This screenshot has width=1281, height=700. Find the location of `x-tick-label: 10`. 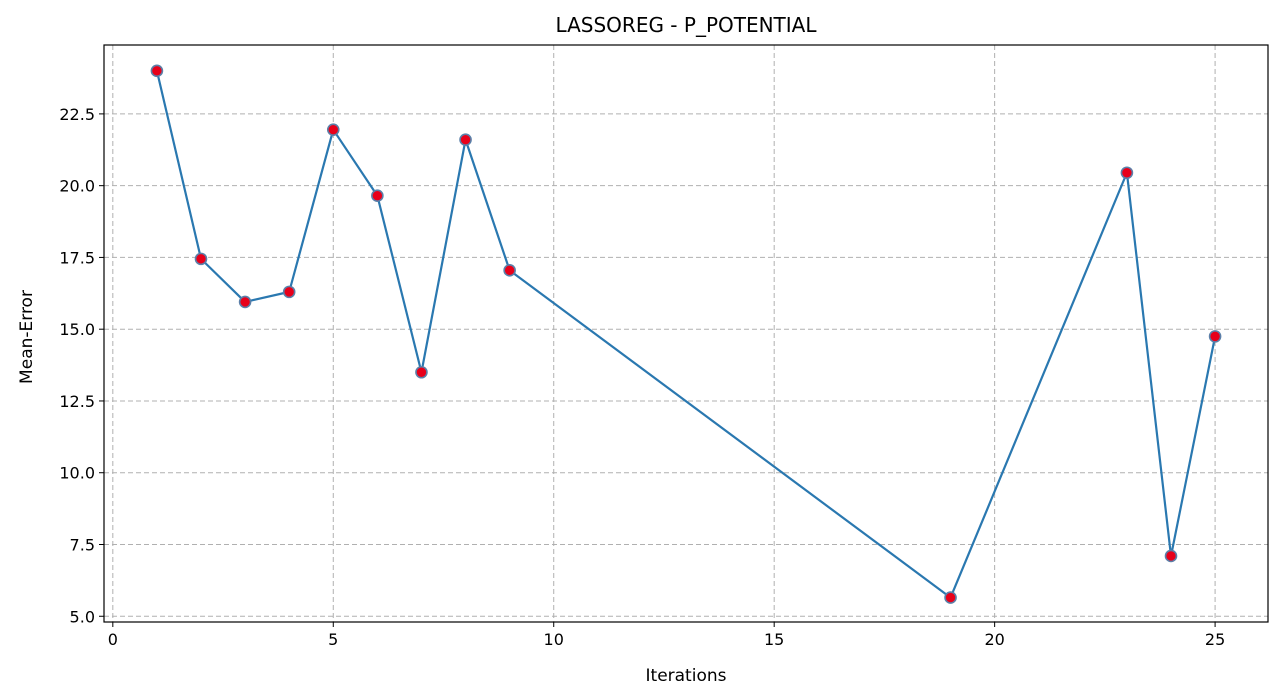

x-tick-label: 10 is located at coordinates (554, 639).